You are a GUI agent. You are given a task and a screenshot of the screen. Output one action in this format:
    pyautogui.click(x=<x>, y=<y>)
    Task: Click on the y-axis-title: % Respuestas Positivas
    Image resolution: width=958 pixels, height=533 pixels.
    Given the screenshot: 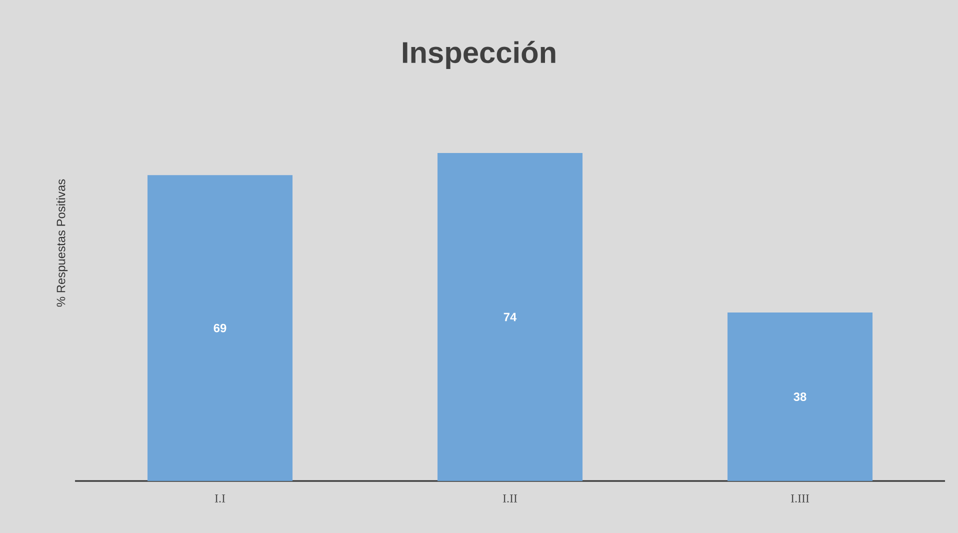 What is the action you would take?
    pyautogui.click(x=62, y=243)
    